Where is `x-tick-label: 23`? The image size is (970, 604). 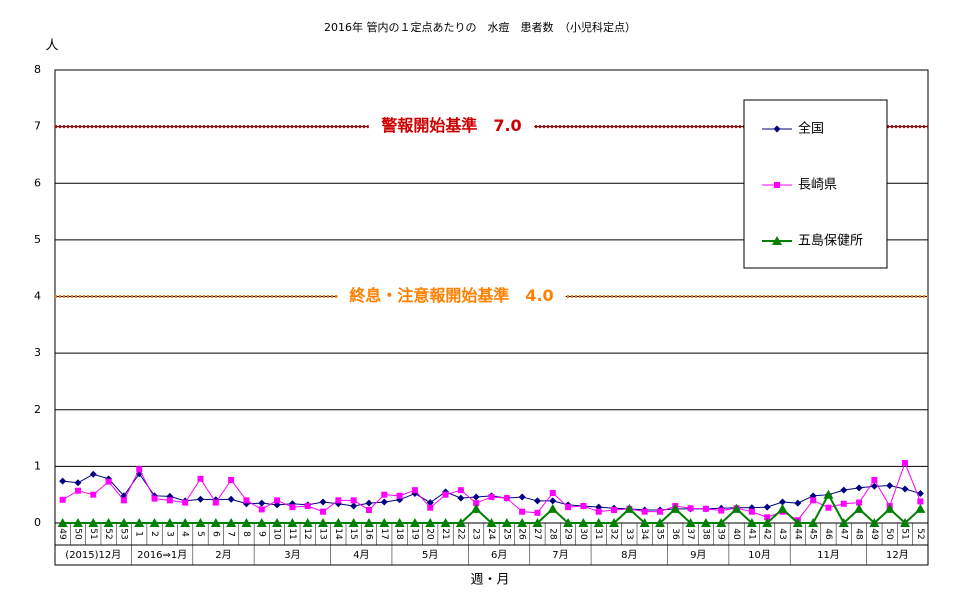 x-tick-label: 23 is located at coordinates (476, 533).